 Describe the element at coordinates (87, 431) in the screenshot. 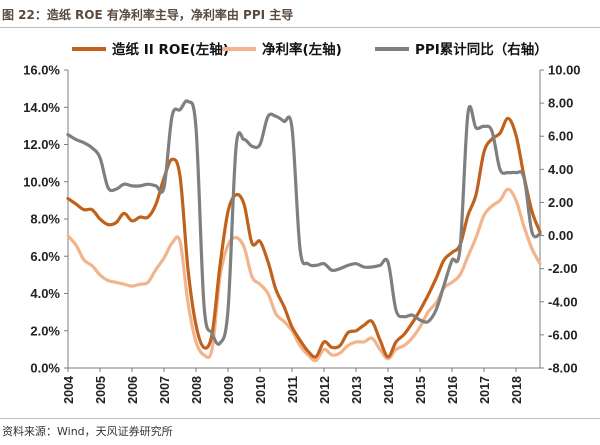

I see `source-note: 资料来源：Wind，天风证券研究所` at that location.